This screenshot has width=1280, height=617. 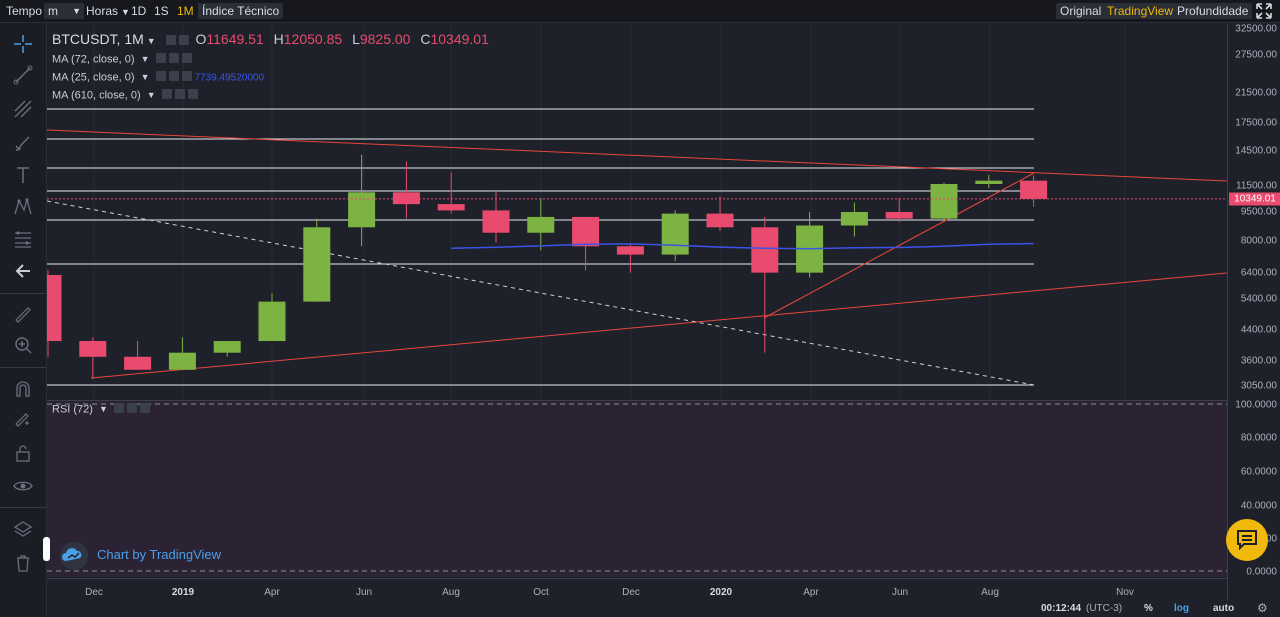 What do you see at coordinates (1148, 608) in the screenshot?
I see `percent-toggle: %` at bounding box center [1148, 608].